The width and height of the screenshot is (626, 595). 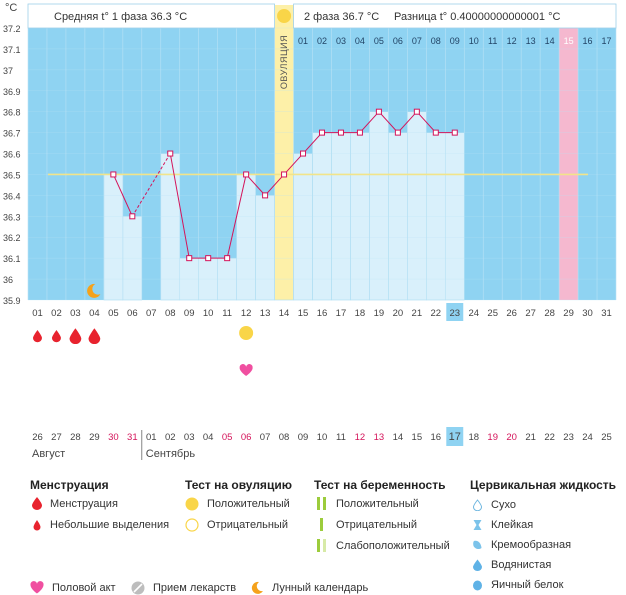 What do you see at coordinates (284, 437) in the screenshot?
I see `calendar-date-label: 08` at bounding box center [284, 437].